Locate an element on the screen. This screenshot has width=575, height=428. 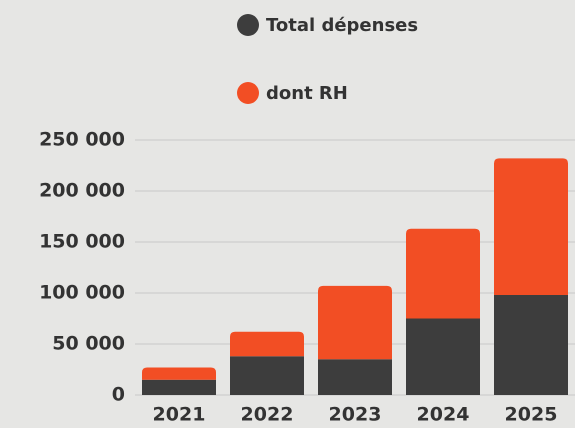
x-tick-label: 2023 is located at coordinates (355, 415).